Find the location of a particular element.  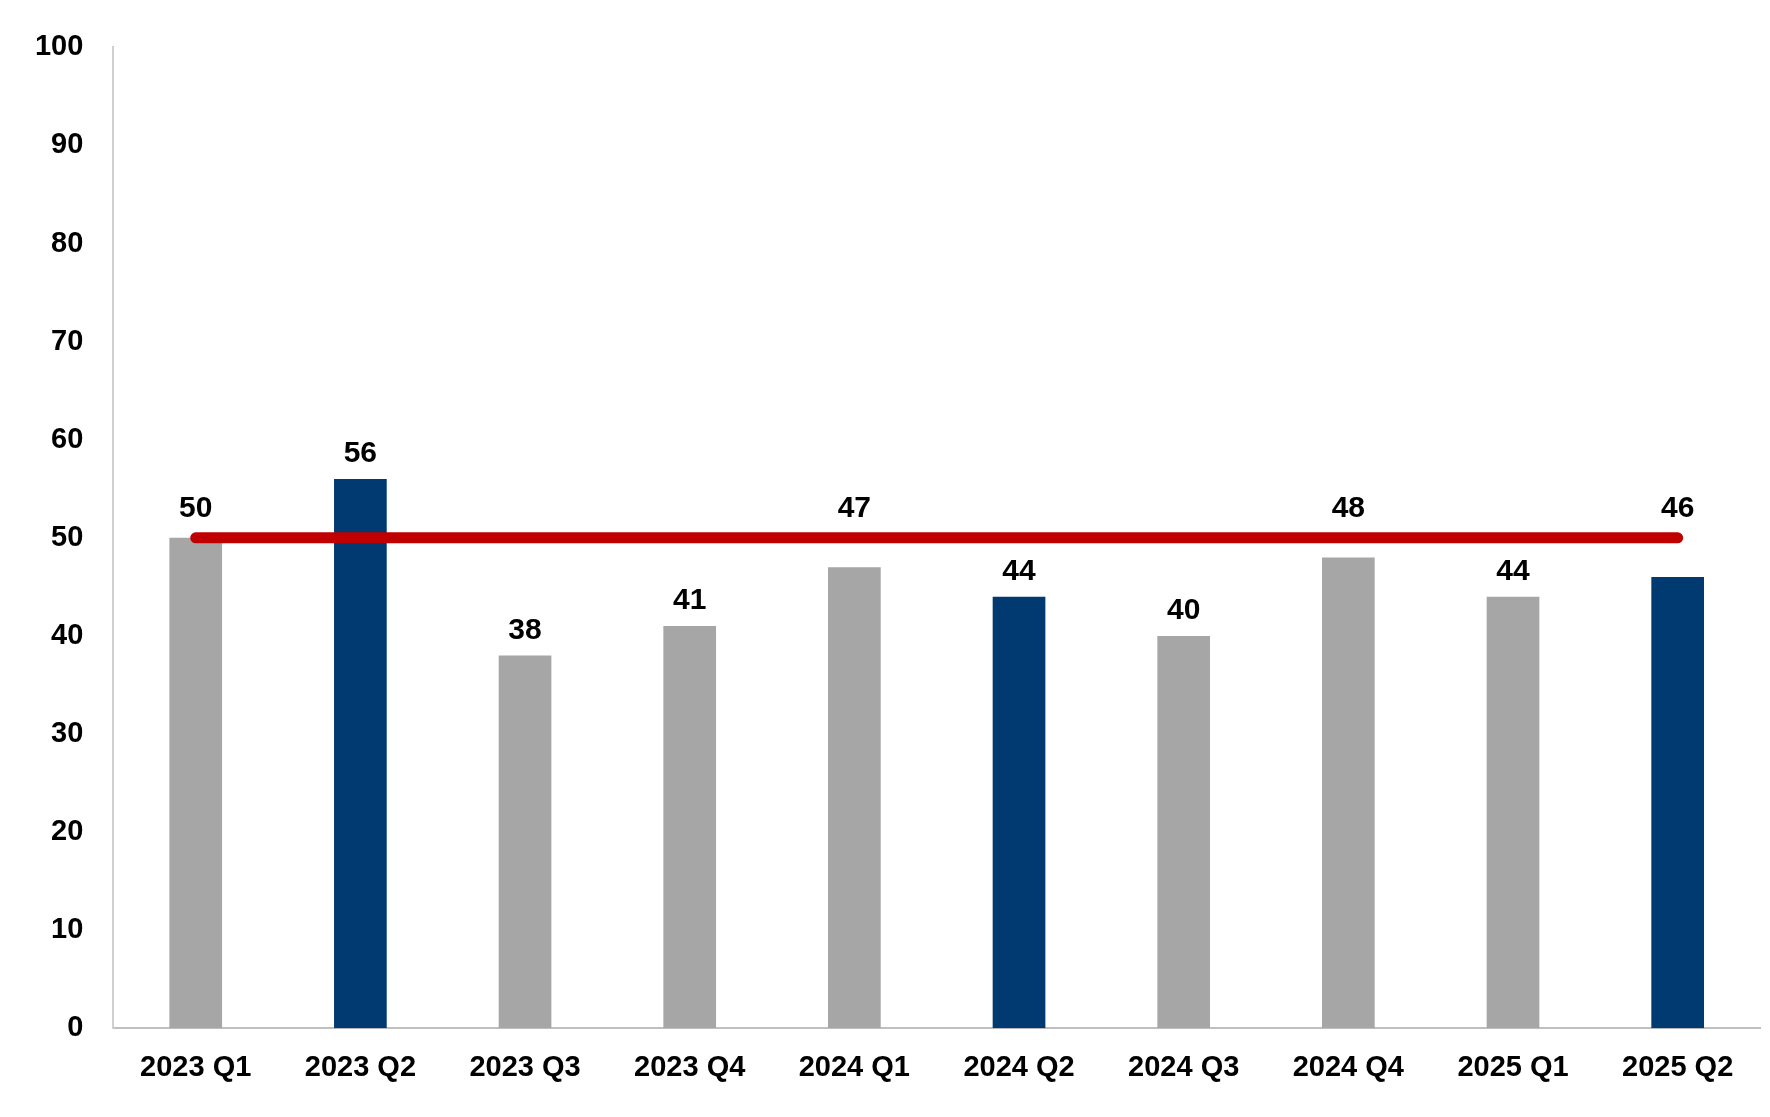

y-tick-label: 40 is located at coordinates (67, 633).